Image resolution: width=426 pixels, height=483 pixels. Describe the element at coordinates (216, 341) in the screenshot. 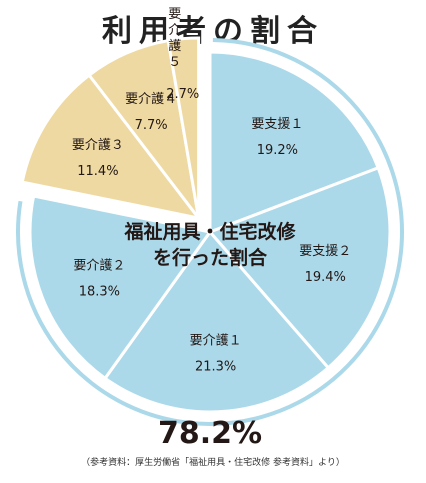

I see `slice-label-3: 要介護１` at that location.